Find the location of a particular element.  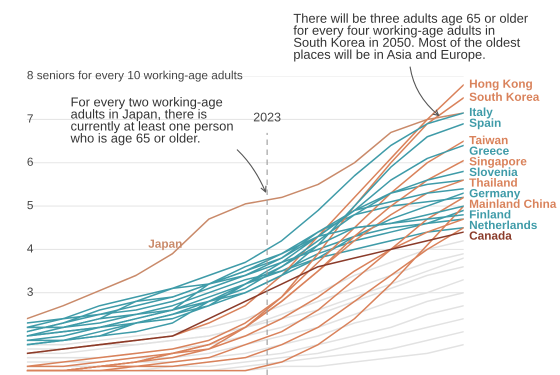

series-label: Mainland China is located at coordinates (513, 203).